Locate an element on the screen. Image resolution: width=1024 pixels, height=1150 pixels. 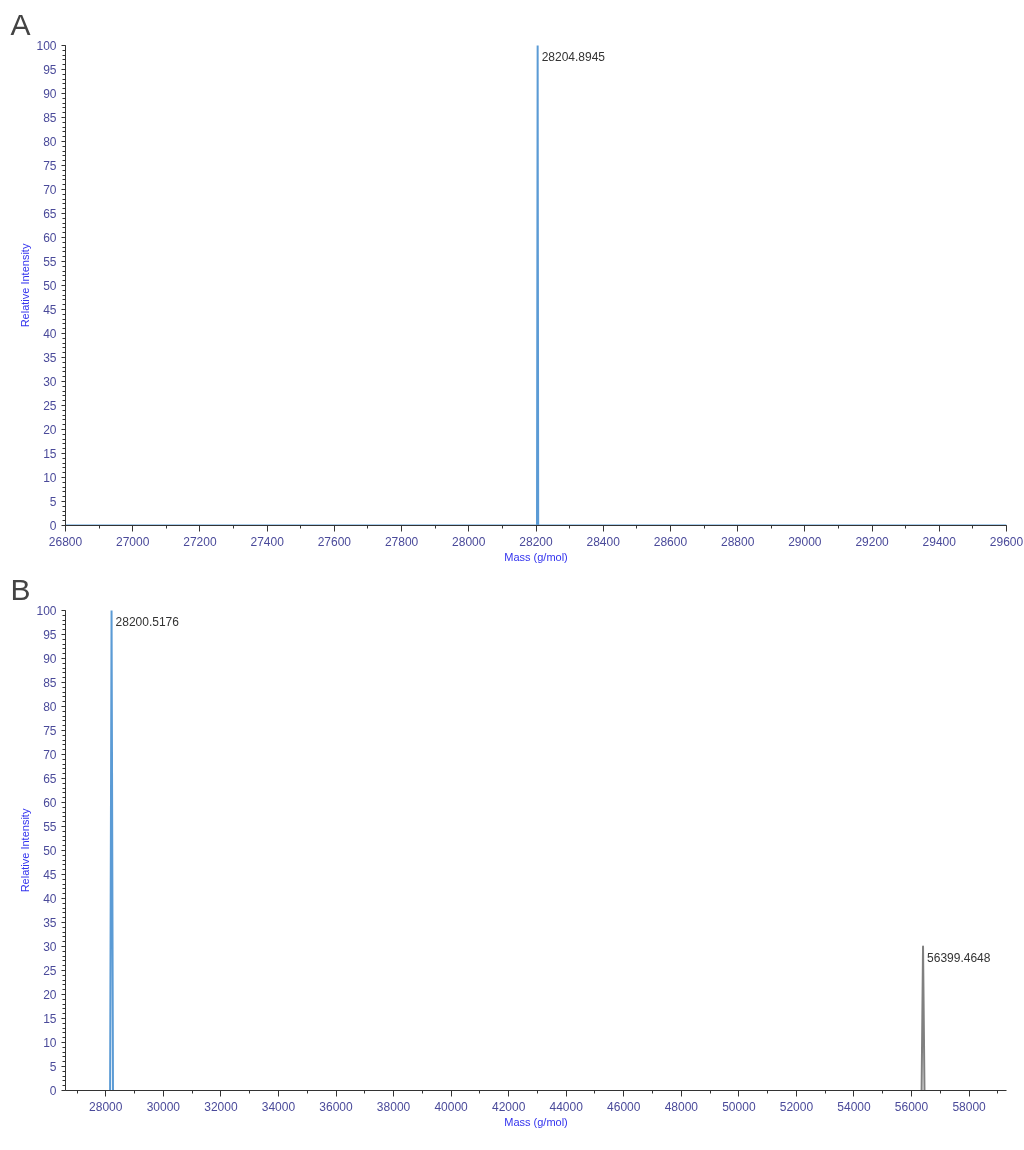
x-tick-label: 29400 is located at coordinates (939, 541).